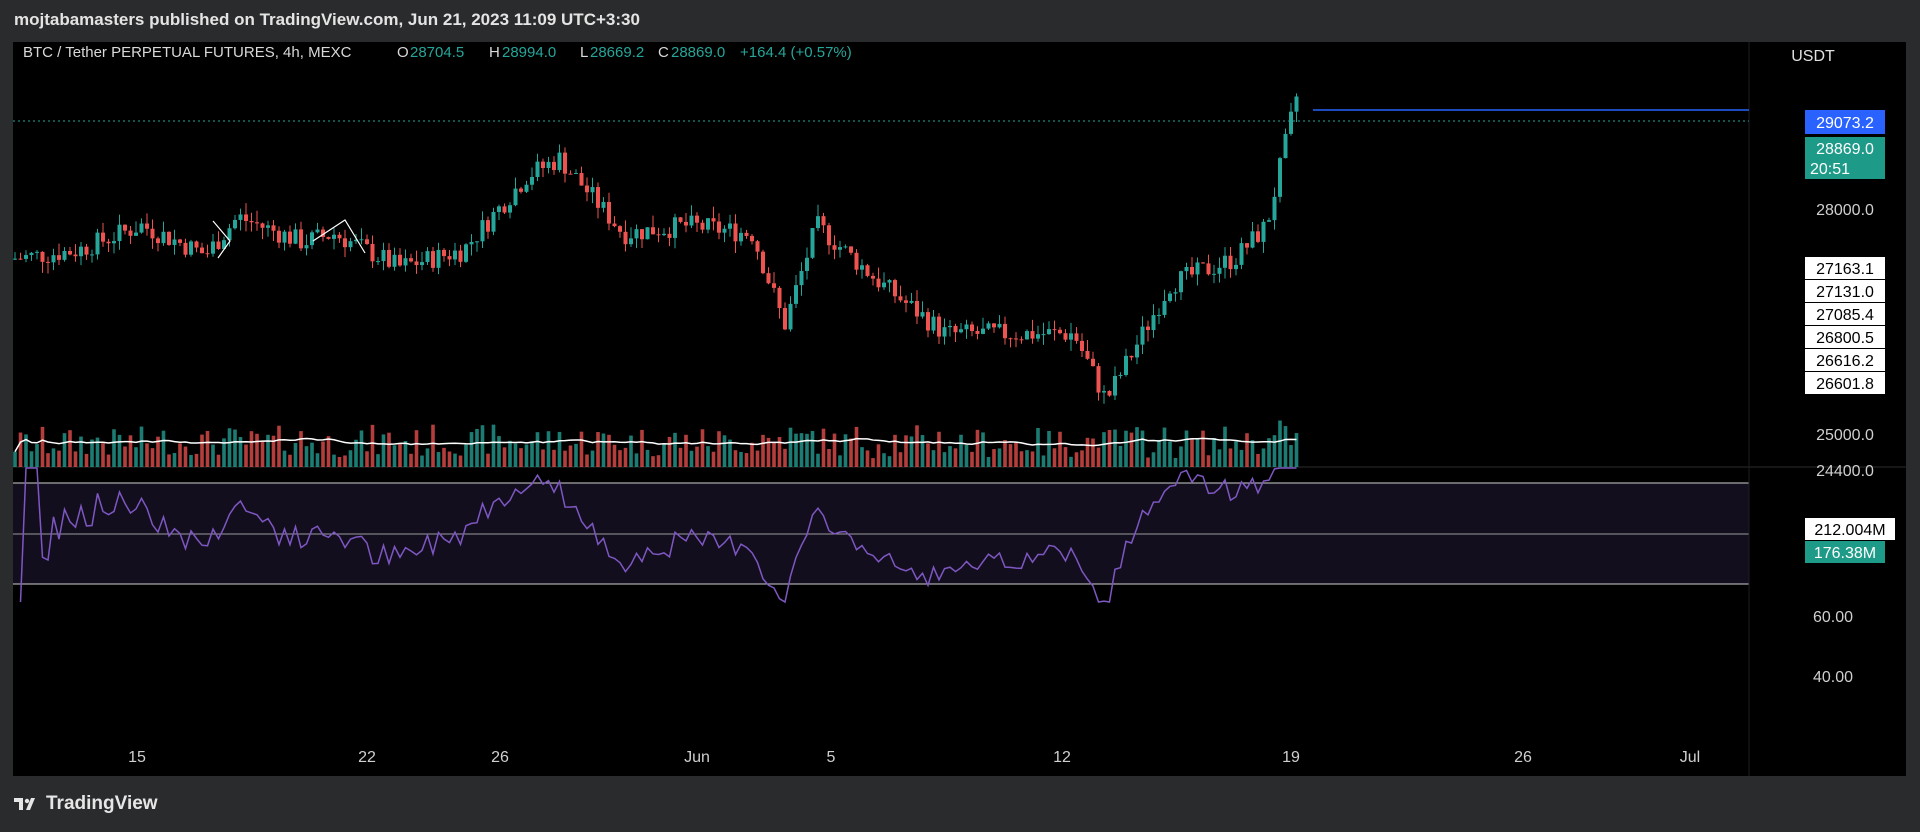 The image size is (1920, 832). Describe the element at coordinates (1291, 757) in the screenshot. I see `x-tick-label: 19` at that location.